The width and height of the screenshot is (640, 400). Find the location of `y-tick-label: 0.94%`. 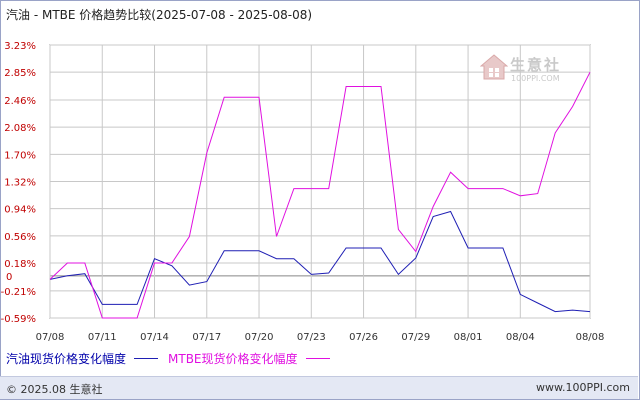

y-tick-label: 0.94% is located at coordinates (20, 210).